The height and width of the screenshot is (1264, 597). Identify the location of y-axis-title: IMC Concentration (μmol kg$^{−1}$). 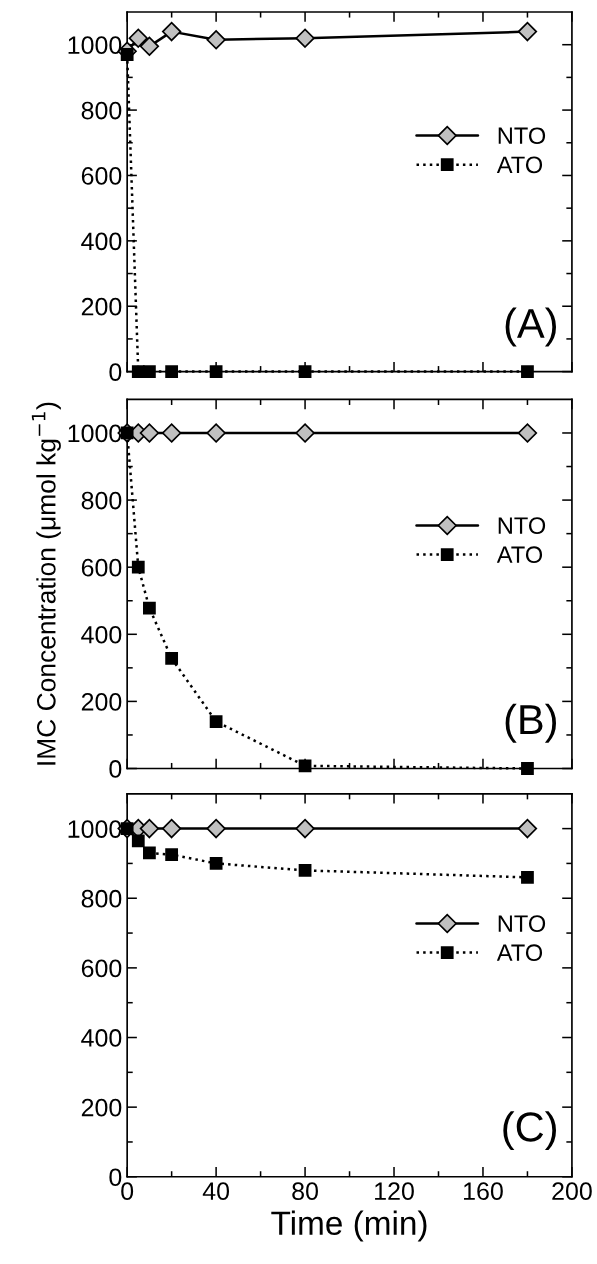
(46, 583).